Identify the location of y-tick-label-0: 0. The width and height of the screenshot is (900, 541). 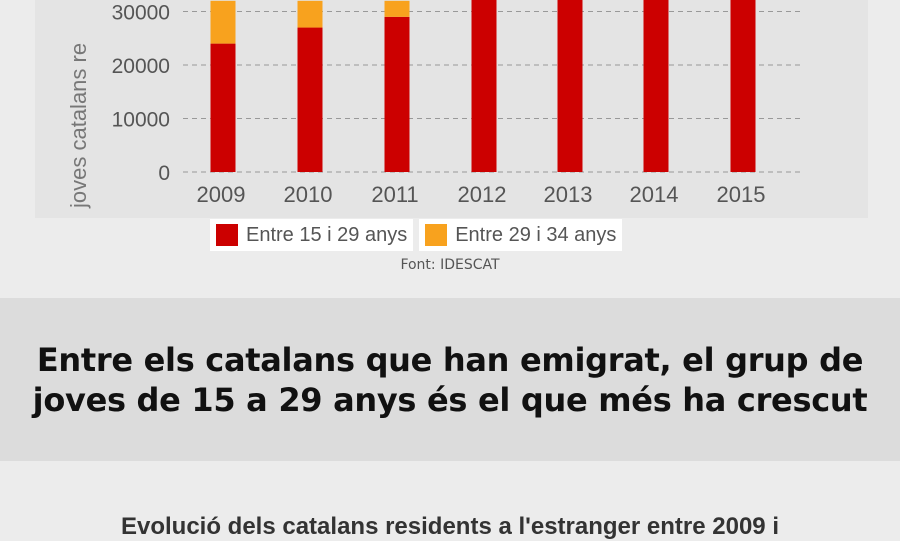
(164, 173).